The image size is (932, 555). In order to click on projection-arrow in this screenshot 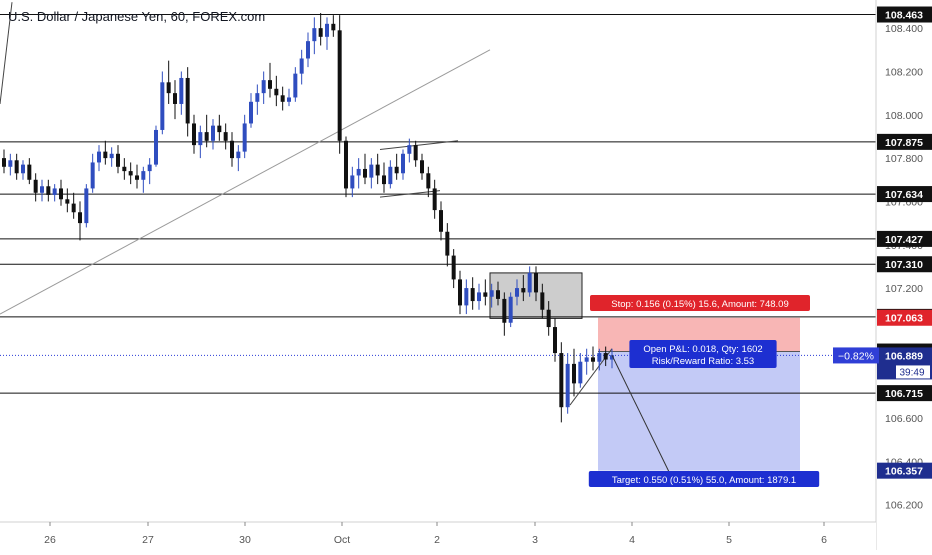, I will do `click(642, 417)`.